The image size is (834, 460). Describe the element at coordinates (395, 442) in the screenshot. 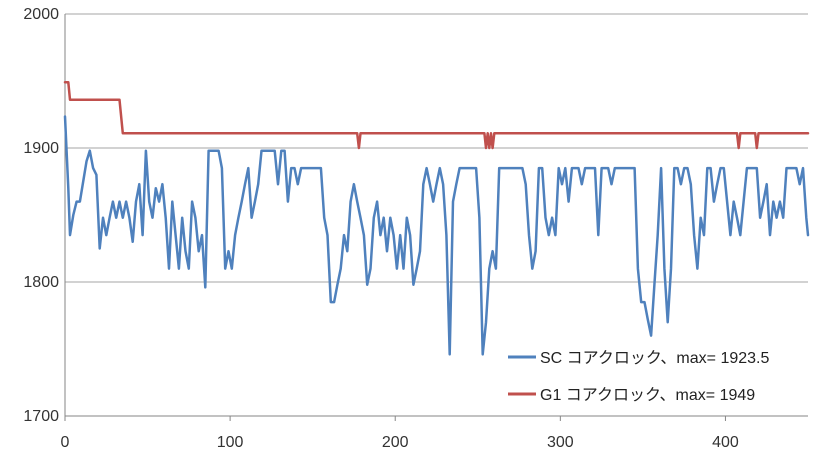

I see `x-tick-label: 200` at that location.